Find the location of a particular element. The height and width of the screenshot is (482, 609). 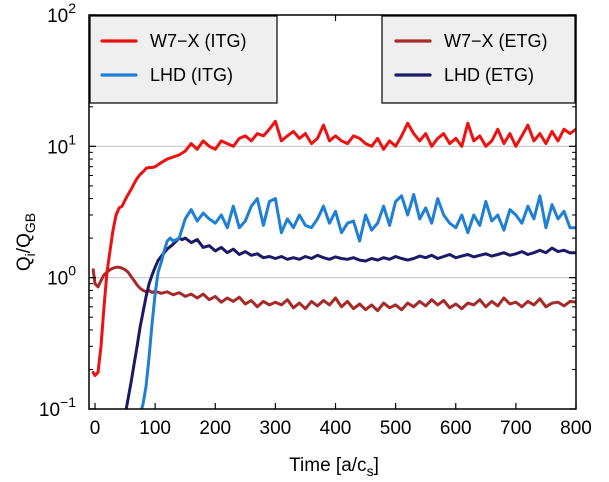

legend-entry-label: LHD (ITG) is located at coordinates (191, 75).